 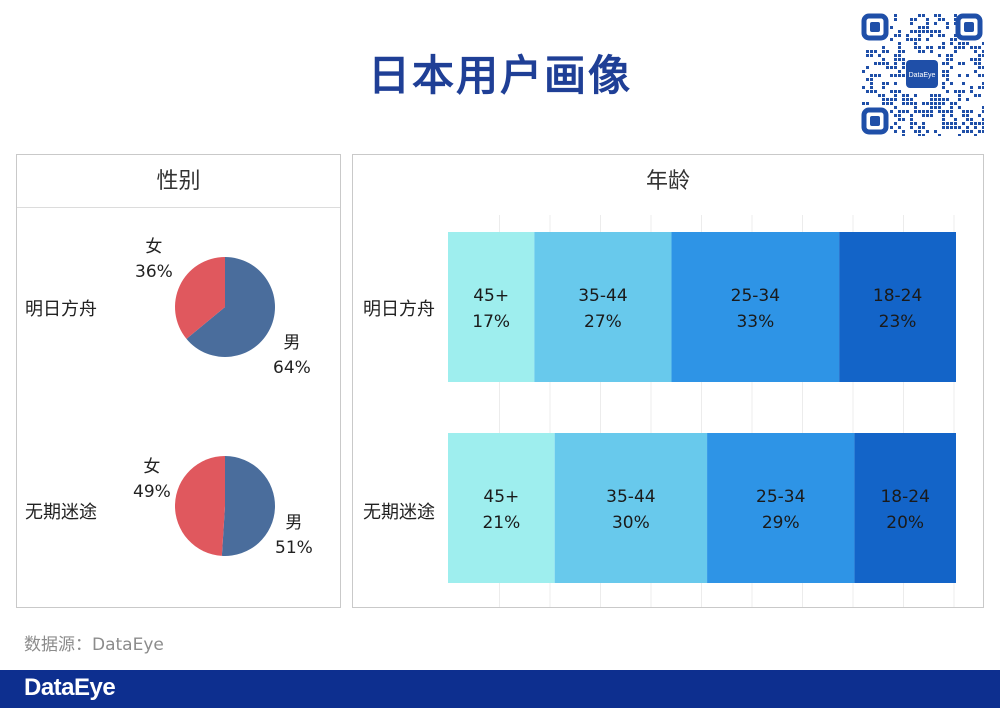 What do you see at coordinates (61, 512) in the screenshot?
I see `pie2-row-label: 无期迷途` at bounding box center [61, 512].